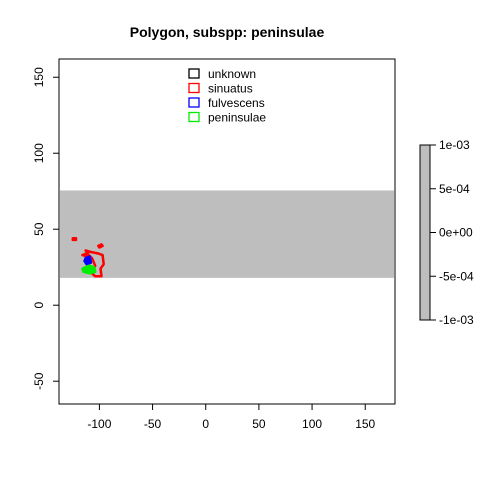 The height and width of the screenshot is (480, 480). Describe the element at coordinates (456, 320) in the screenshot. I see `colorbar-tick-label: -1e-03` at that location.